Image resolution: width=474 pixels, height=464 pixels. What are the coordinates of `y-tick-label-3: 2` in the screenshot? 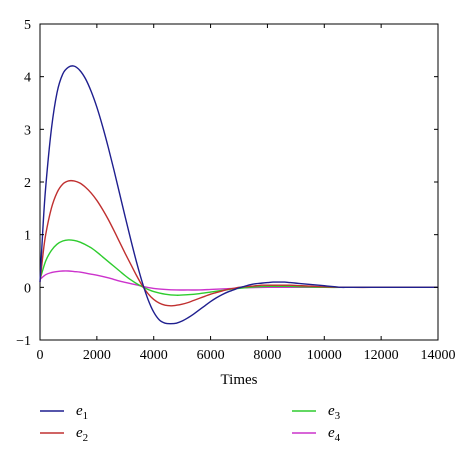 It's located at (27, 183).